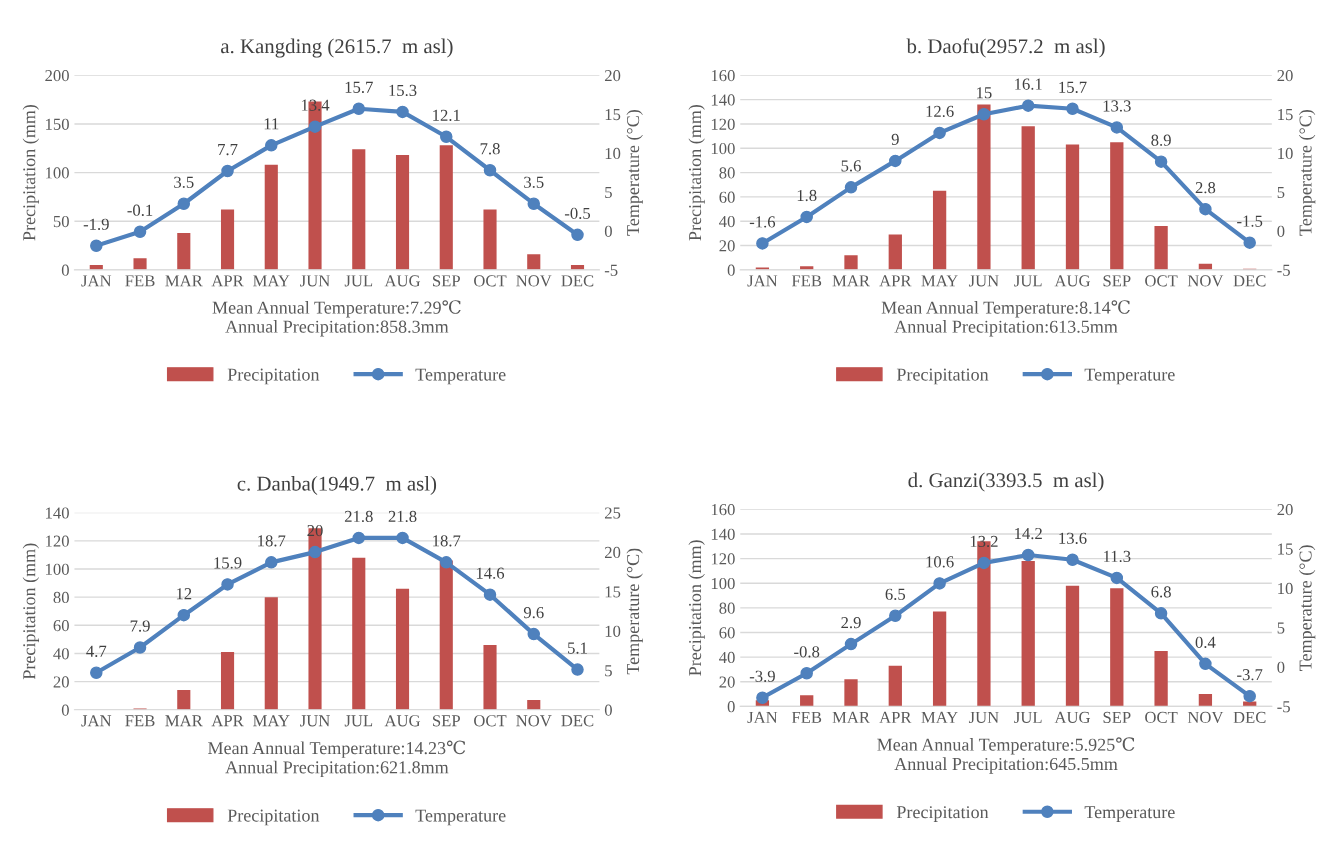 The width and height of the screenshot is (1329, 846). What do you see at coordinates (337, 749) in the screenshot?
I see `text: Mean Annual Temperature:14.23℃` at bounding box center [337, 749].